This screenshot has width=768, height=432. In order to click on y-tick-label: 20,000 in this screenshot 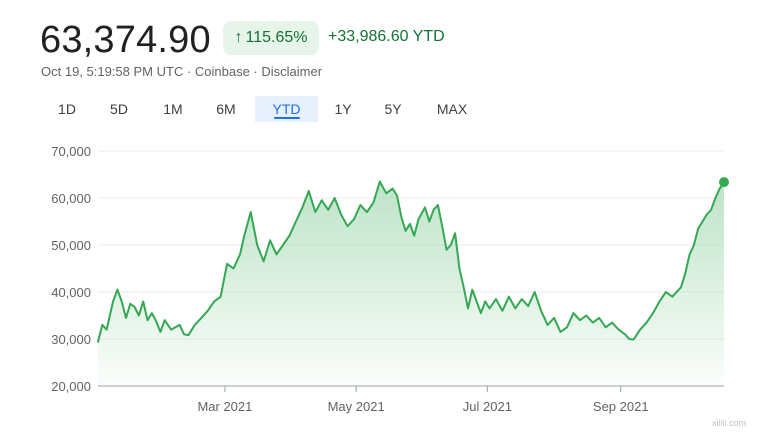, I will do `click(71, 386)`.